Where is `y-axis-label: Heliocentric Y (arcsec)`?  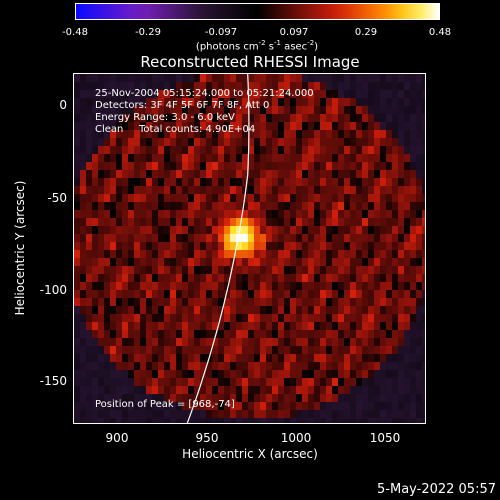
y-axis-label: Heliocentric Y (arcsec) is located at coordinates (20, 248).